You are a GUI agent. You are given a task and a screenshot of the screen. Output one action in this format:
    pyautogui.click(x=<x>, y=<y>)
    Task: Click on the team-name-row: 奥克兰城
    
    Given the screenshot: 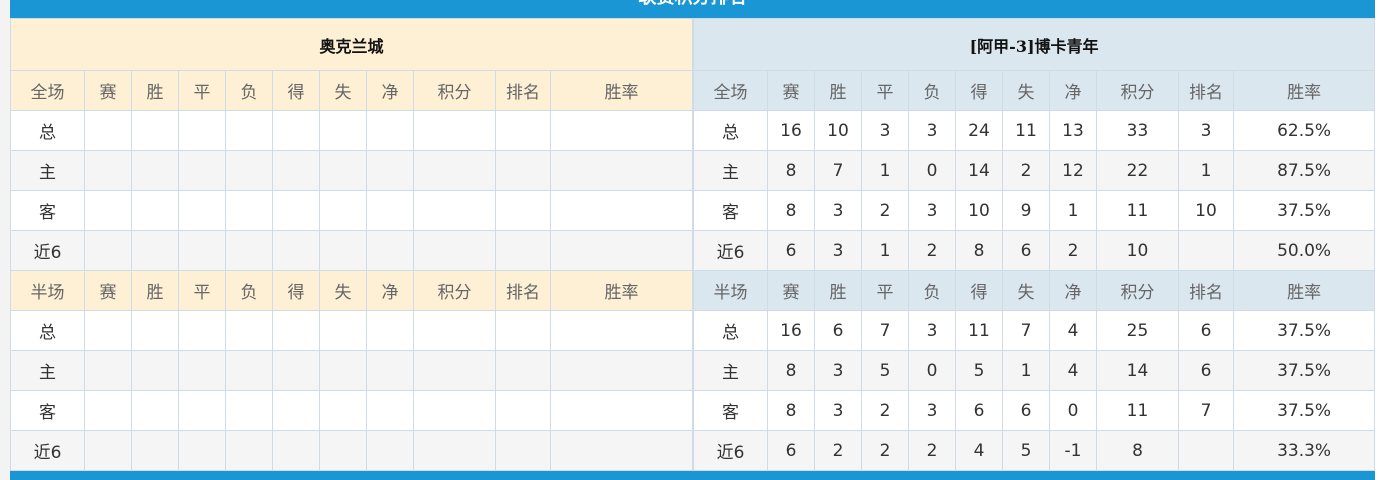 What is the action you would take?
    pyautogui.click(x=351, y=44)
    